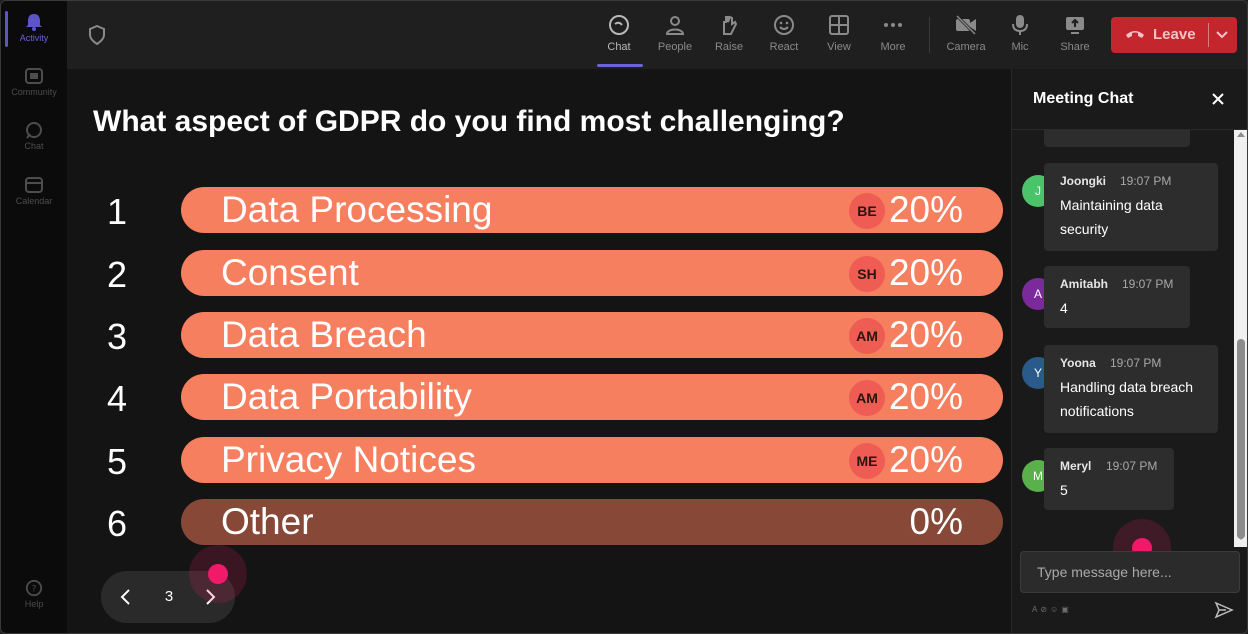  What do you see at coordinates (97, 35) in the screenshot?
I see `shield-icon` at bounding box center [97, 35].